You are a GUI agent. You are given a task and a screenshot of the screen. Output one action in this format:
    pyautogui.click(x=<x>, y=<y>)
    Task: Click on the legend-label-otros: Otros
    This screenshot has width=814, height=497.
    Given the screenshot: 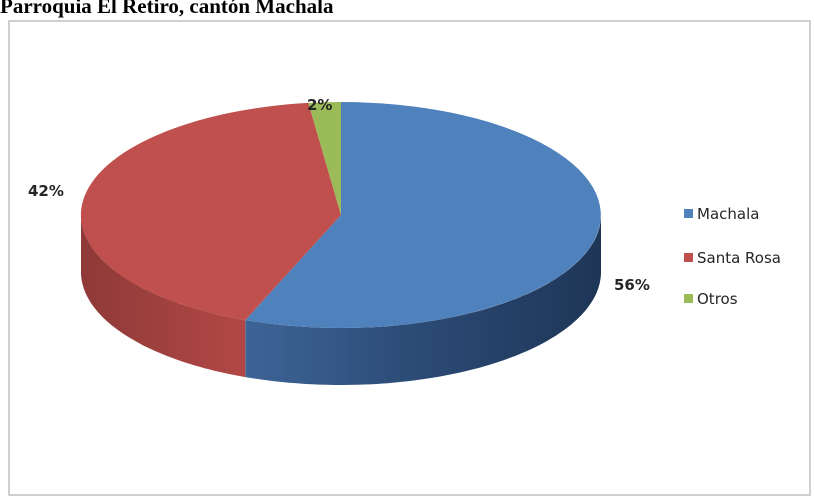 What is the action you would take?
    pyautogui.click(x=717, y=299)
    